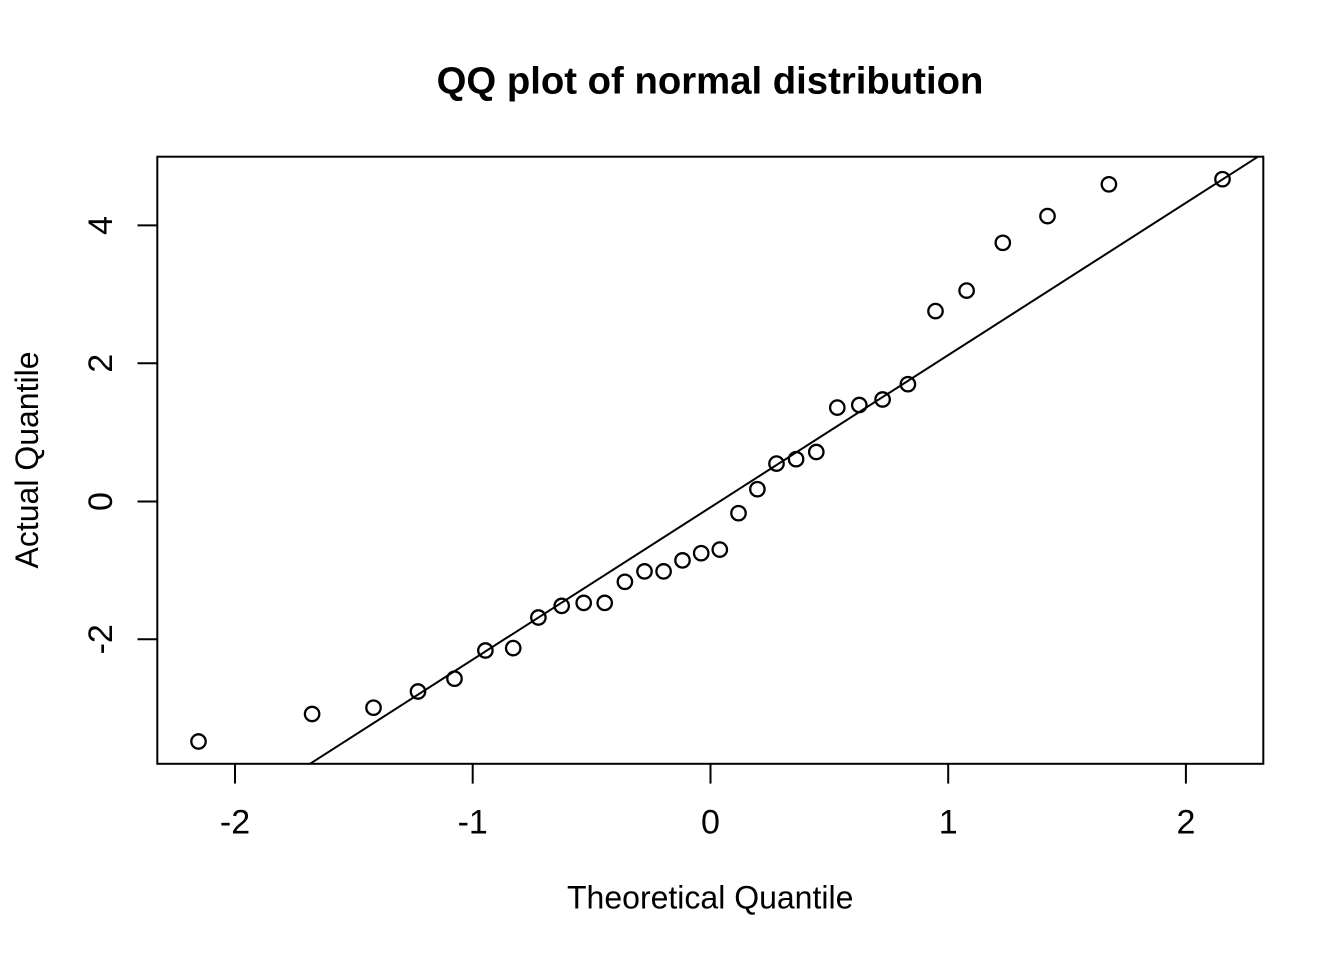 This screenshot has width=1344, height=960. Describe the element at coordinates (101, 225) in the screenshot. I see `svg-text: 4` at that location.